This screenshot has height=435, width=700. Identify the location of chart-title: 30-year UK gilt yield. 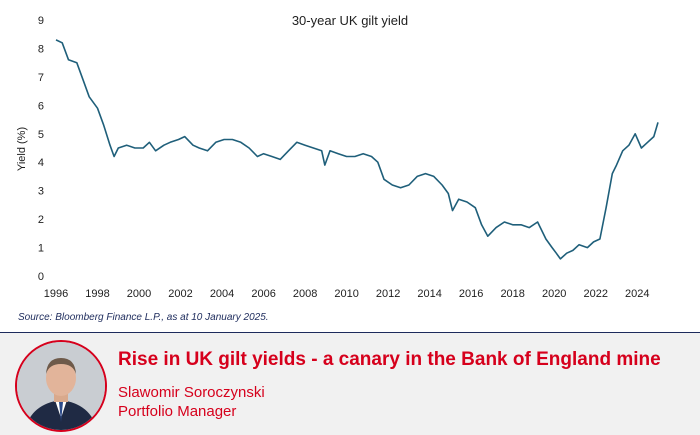
(350, 20).